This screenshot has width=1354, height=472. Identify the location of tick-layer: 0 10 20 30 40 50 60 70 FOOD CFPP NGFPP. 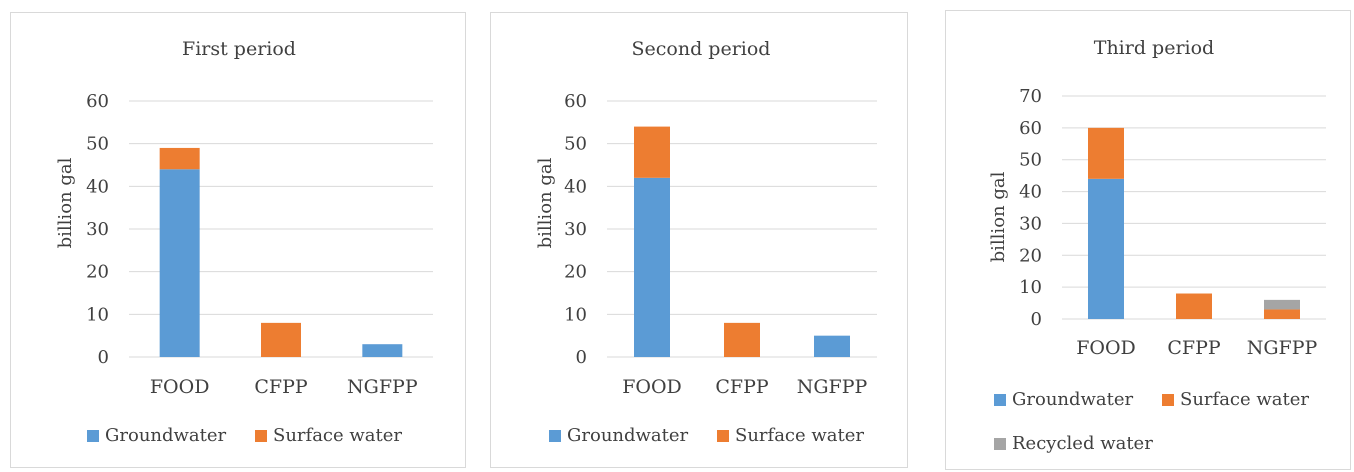
(1168, 222).